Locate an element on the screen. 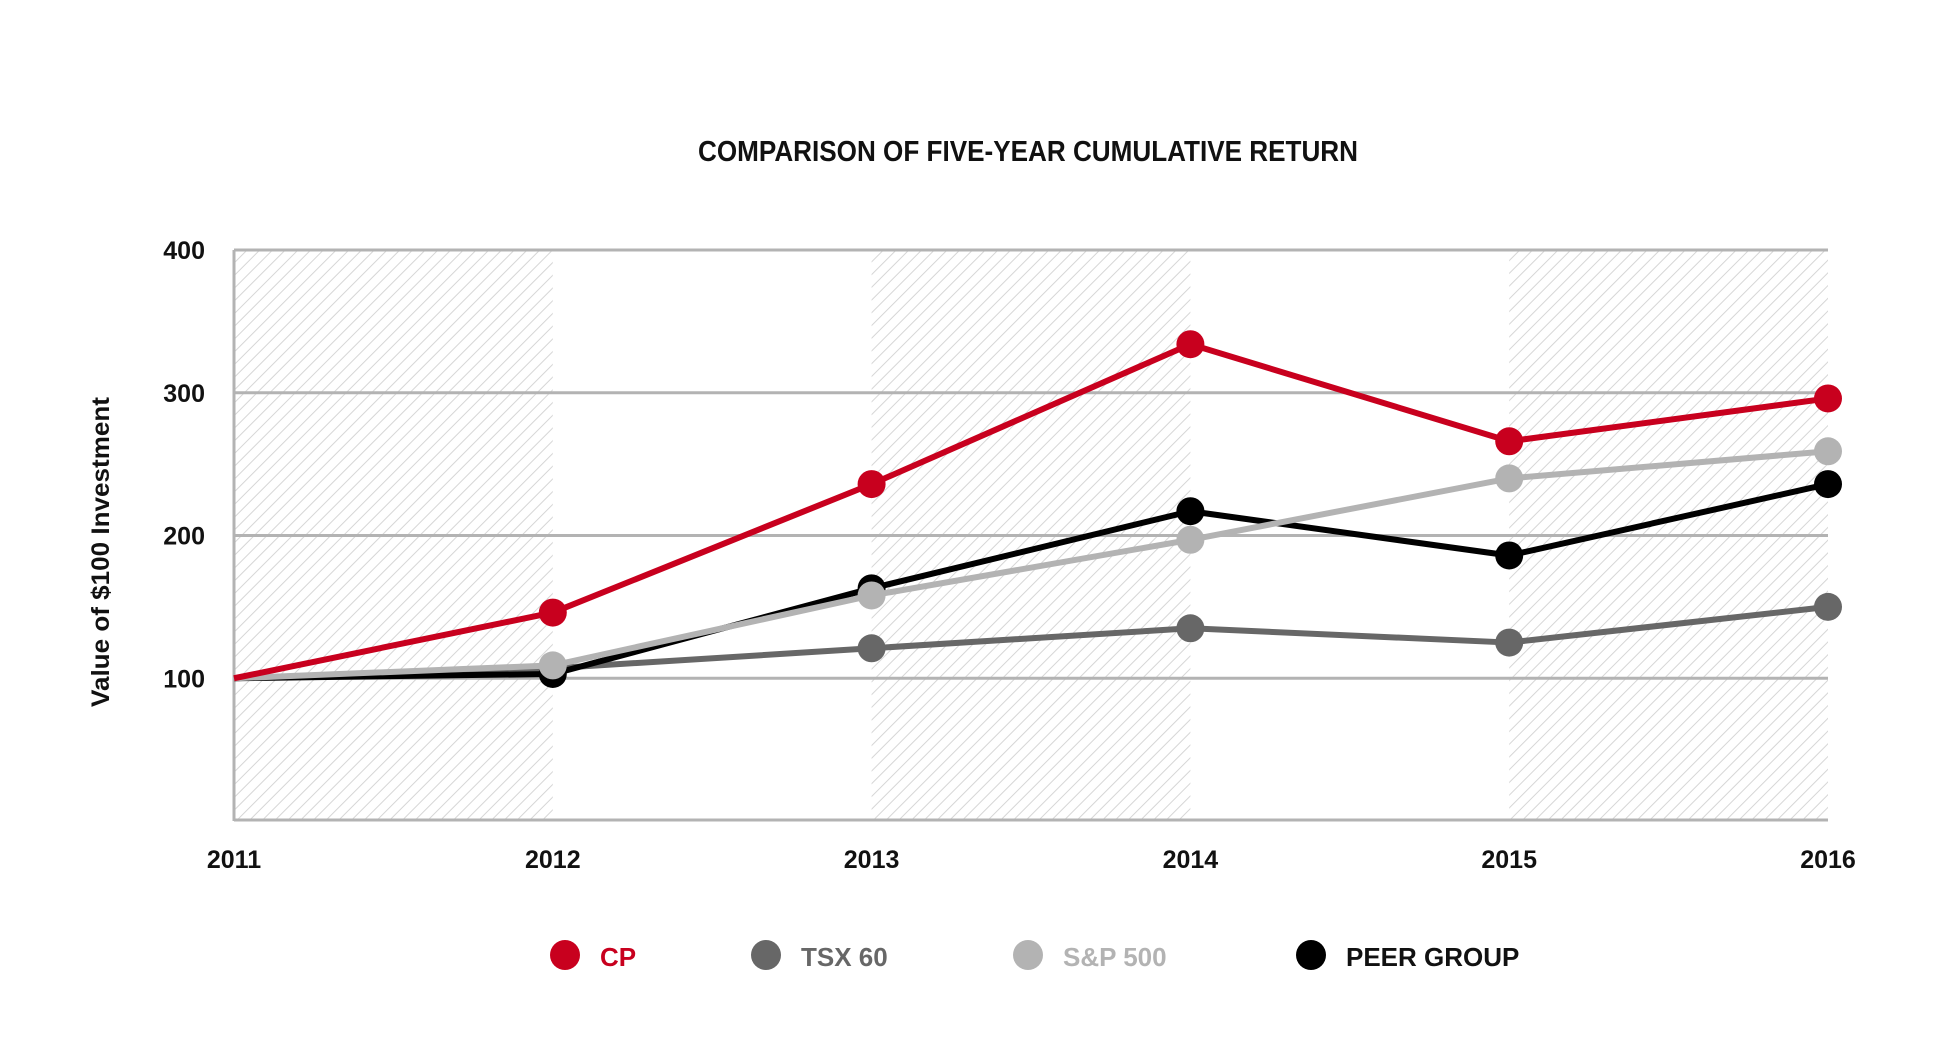 This screenshot has width=1950, height=1050. legend-label: TSX 60 is located at coordinates (844, 957).